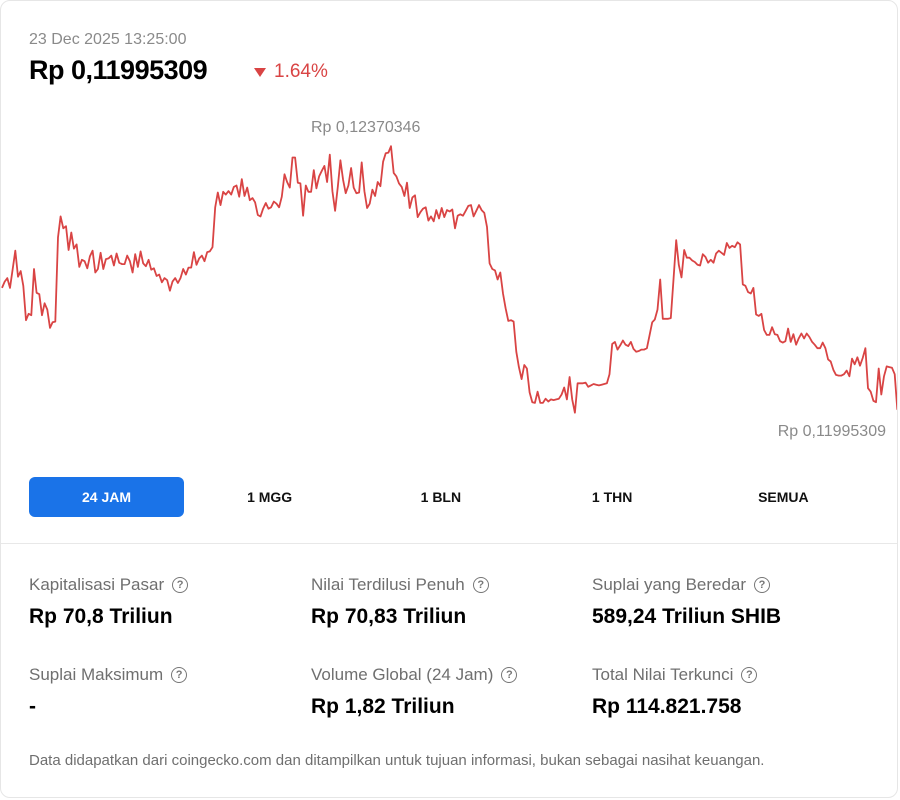 The height and width of the screenshot is (800, 900). I want to click on chart-low-label: Rp 0,11995309, so click(831, 431).